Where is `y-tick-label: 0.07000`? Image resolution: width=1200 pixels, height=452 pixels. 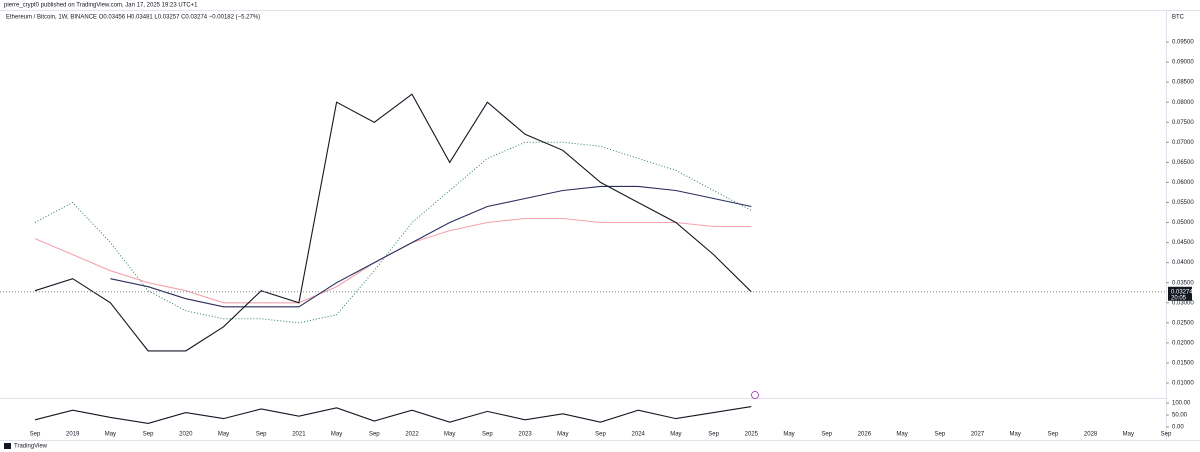 y-tick-label: 0.07000 is located at coordinates (1183, 143).